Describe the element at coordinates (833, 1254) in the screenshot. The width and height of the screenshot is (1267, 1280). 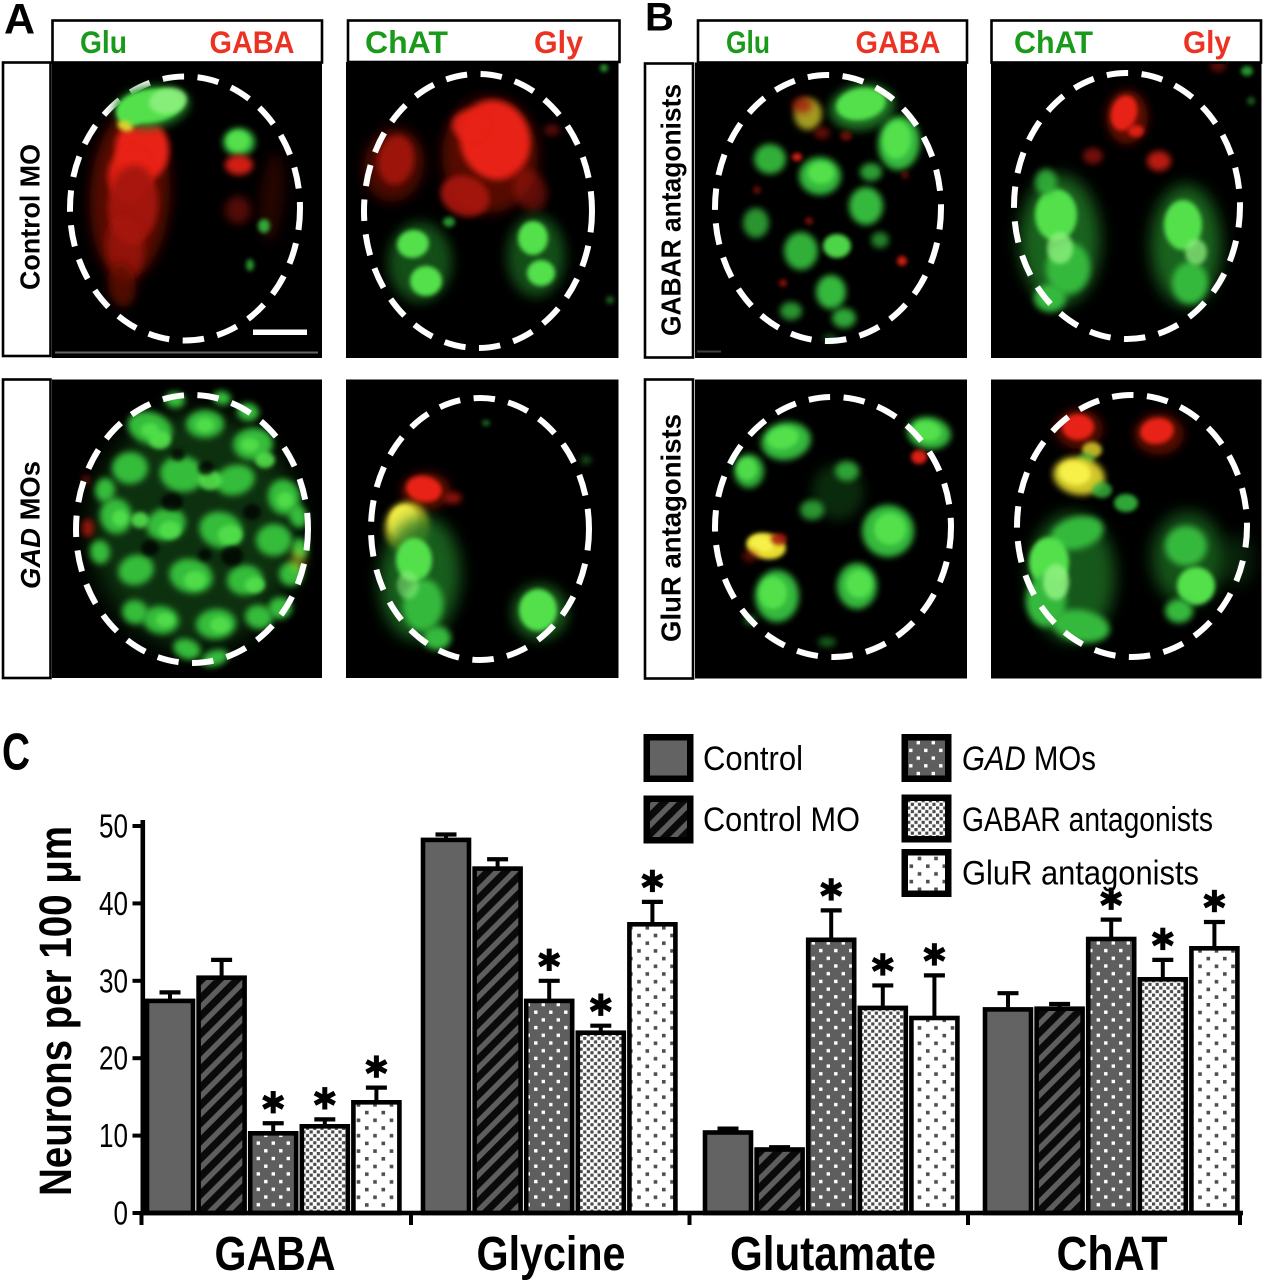
I see `svg-text: Glutamate` at that location.